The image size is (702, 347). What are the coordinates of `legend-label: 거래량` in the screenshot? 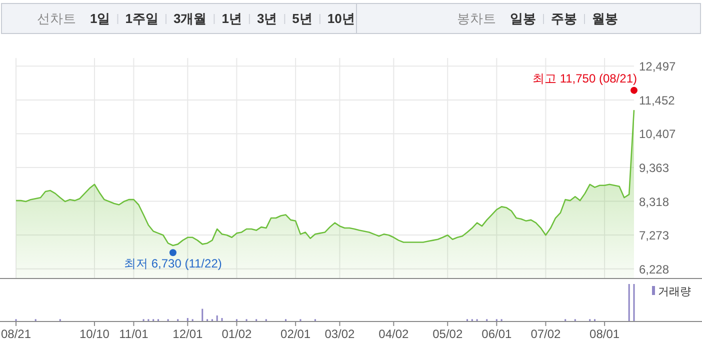 It's located at (674, 292).